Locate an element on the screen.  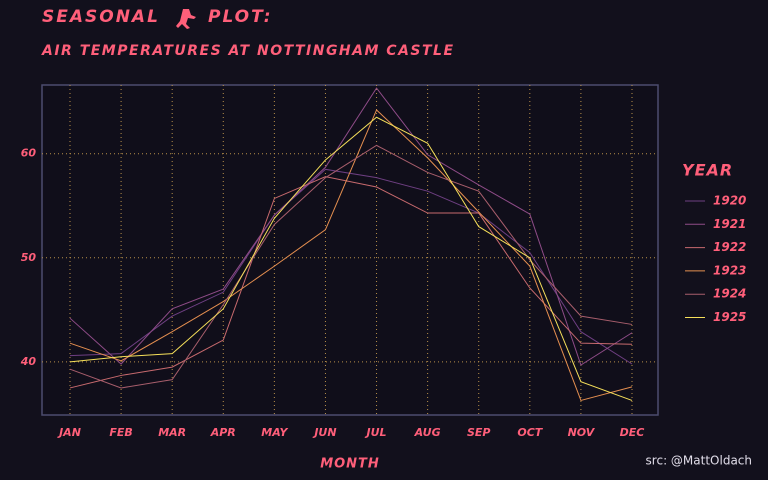
chart-title: SEASONAL is located at coordinates (101, 17).